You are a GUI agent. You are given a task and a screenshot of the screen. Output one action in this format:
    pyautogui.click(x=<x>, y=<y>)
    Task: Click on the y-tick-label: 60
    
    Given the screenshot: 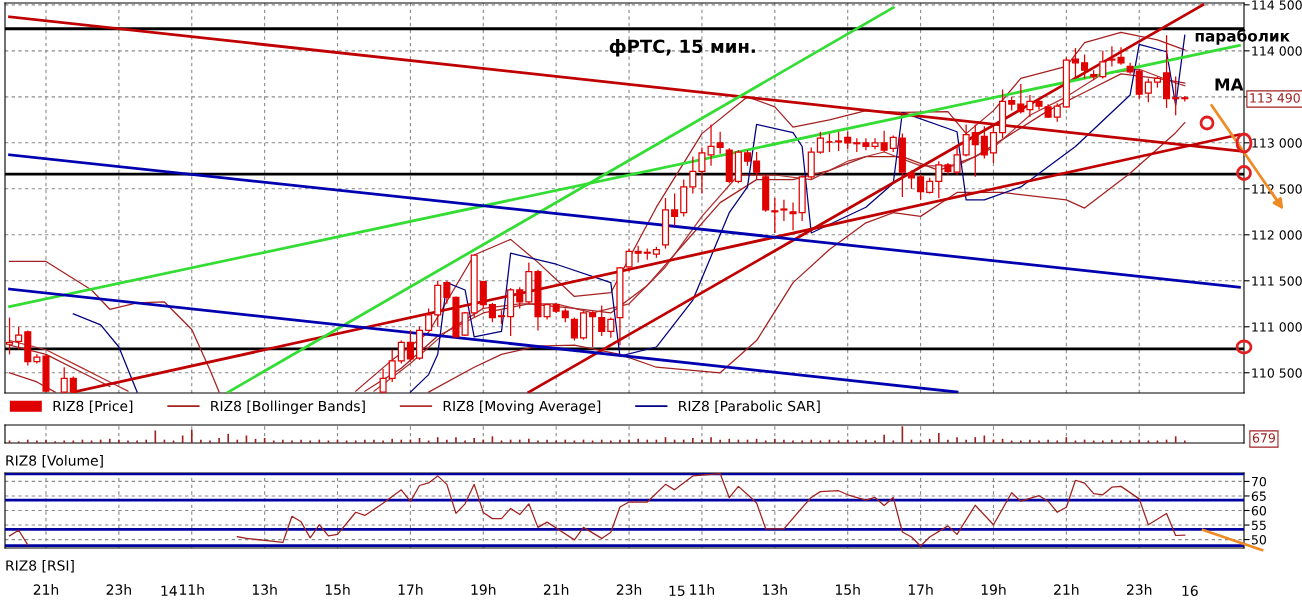 What is the action you would take?
    pyautogui.click(x=1259, y=510)
    